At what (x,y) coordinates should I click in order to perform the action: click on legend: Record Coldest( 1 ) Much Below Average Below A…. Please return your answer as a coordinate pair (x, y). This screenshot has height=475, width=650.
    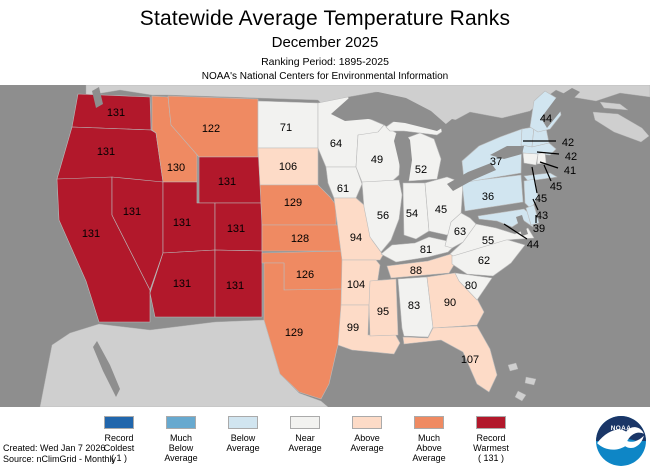
    Looking at the image, I should click on (305, 439).